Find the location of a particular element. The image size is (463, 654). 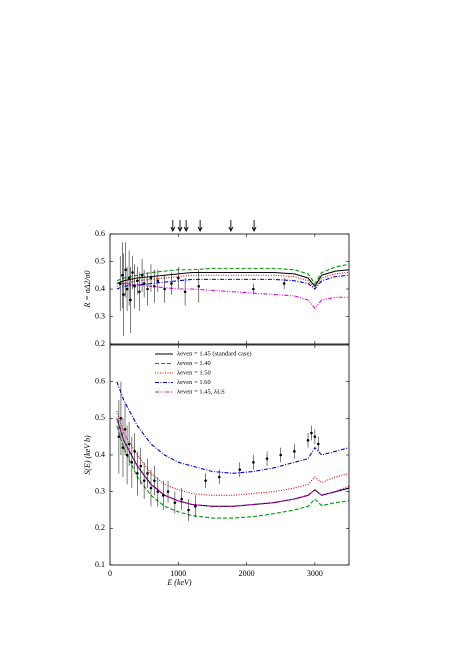

y-axis-label: R = σΔ2/σ0 is located at coordinates (87, 289).